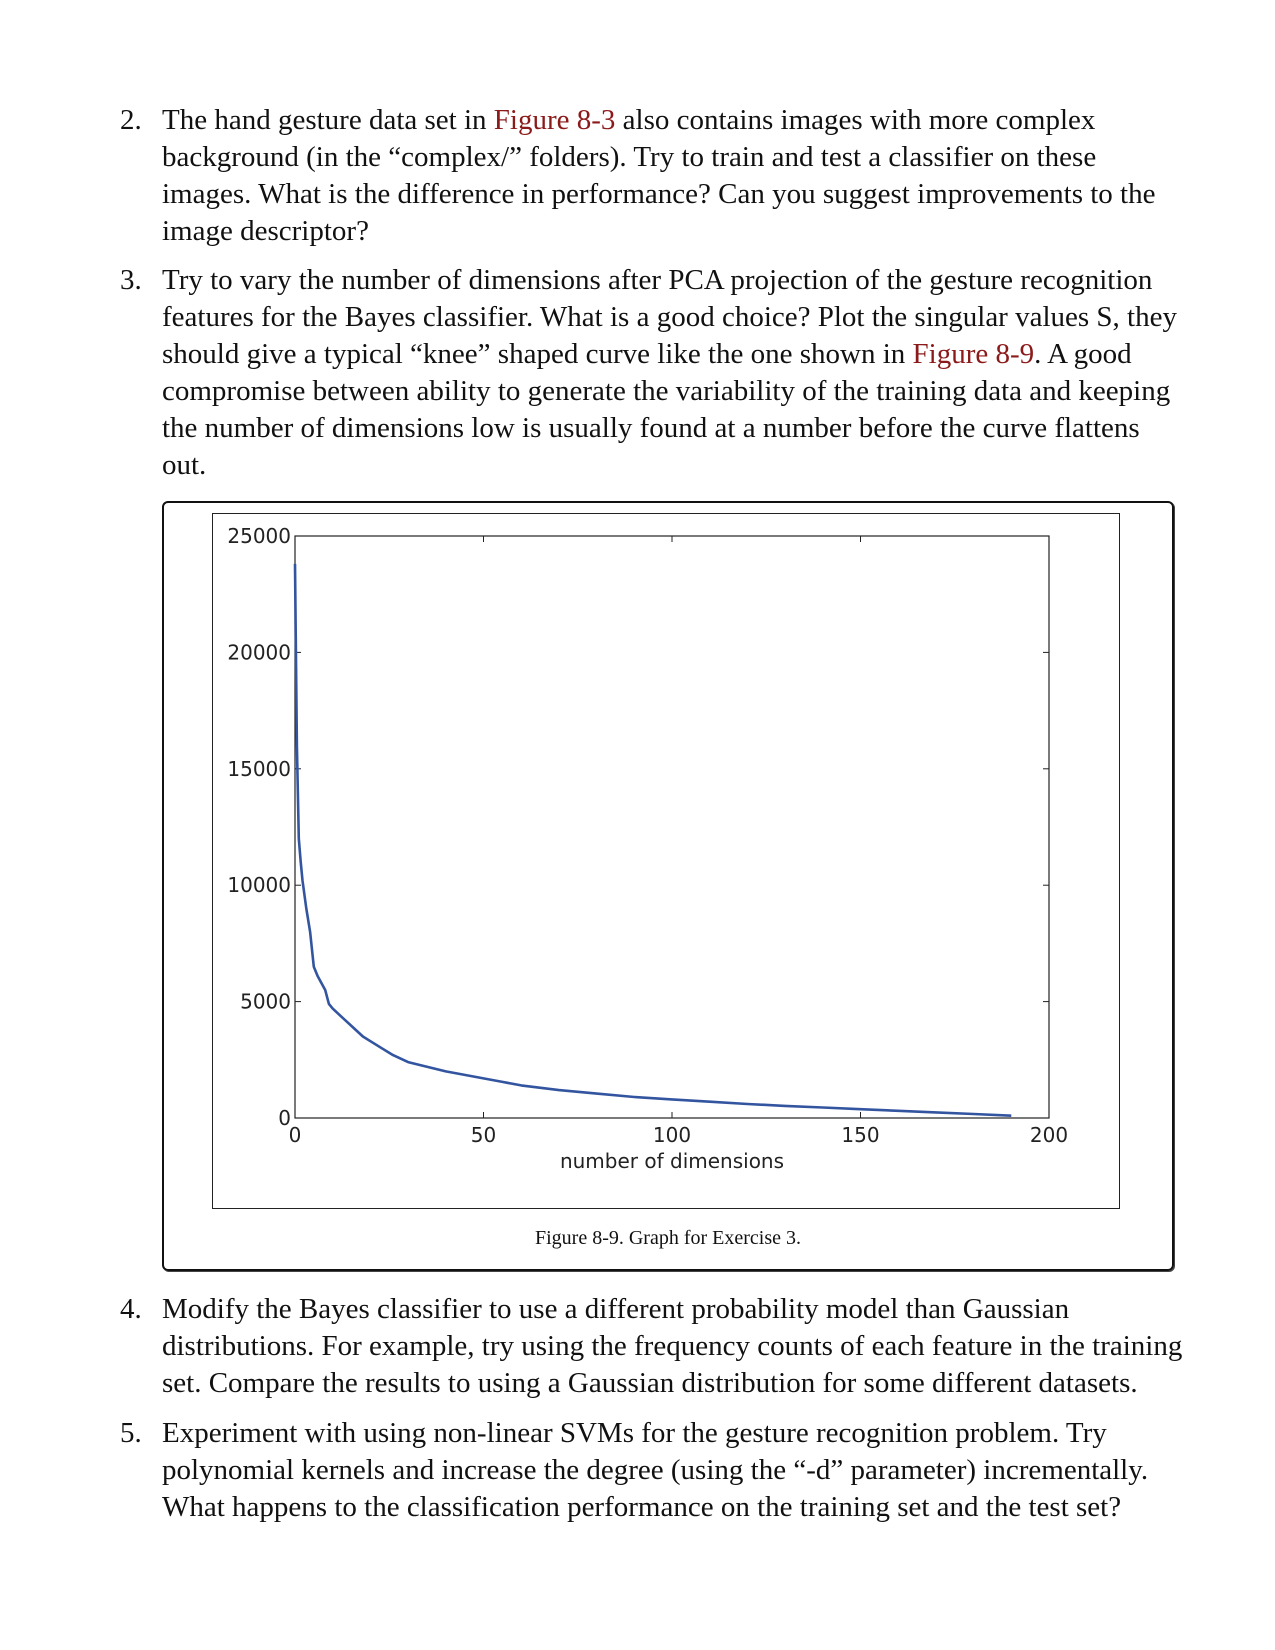  Describe the element at coordinates (1083, 354) in the screenshot. I see `text-segment: . A good` at that location.